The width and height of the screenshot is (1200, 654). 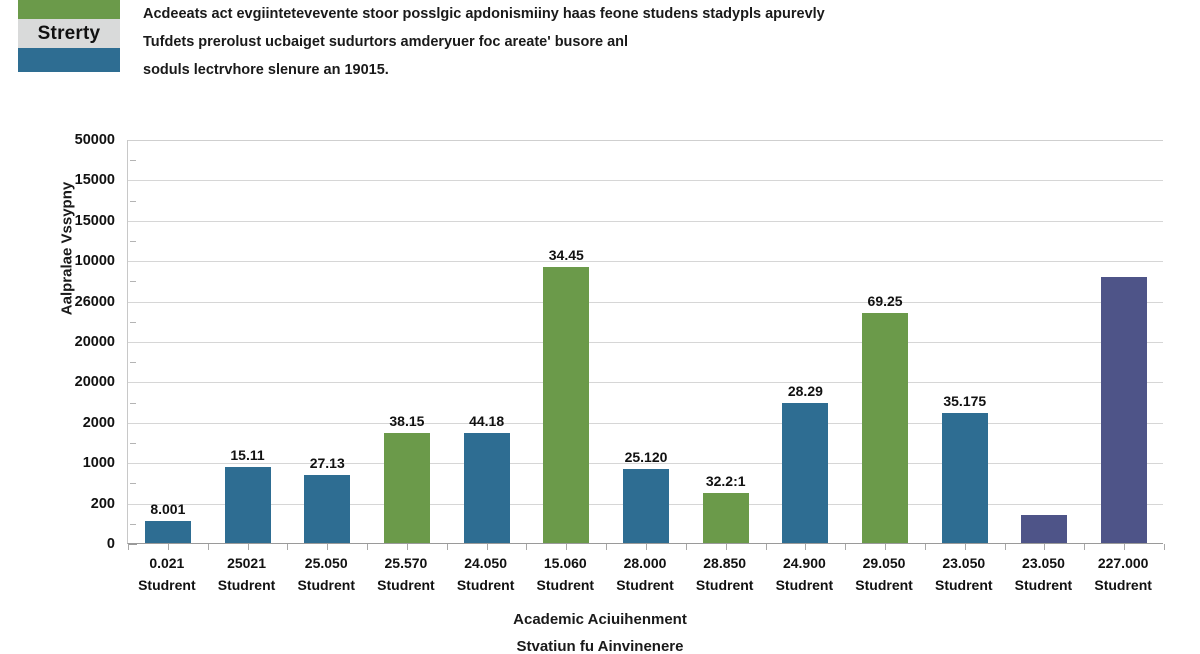 I want to click on x-axis-tick-label-value: 25.050, so click(x=326, y=563).